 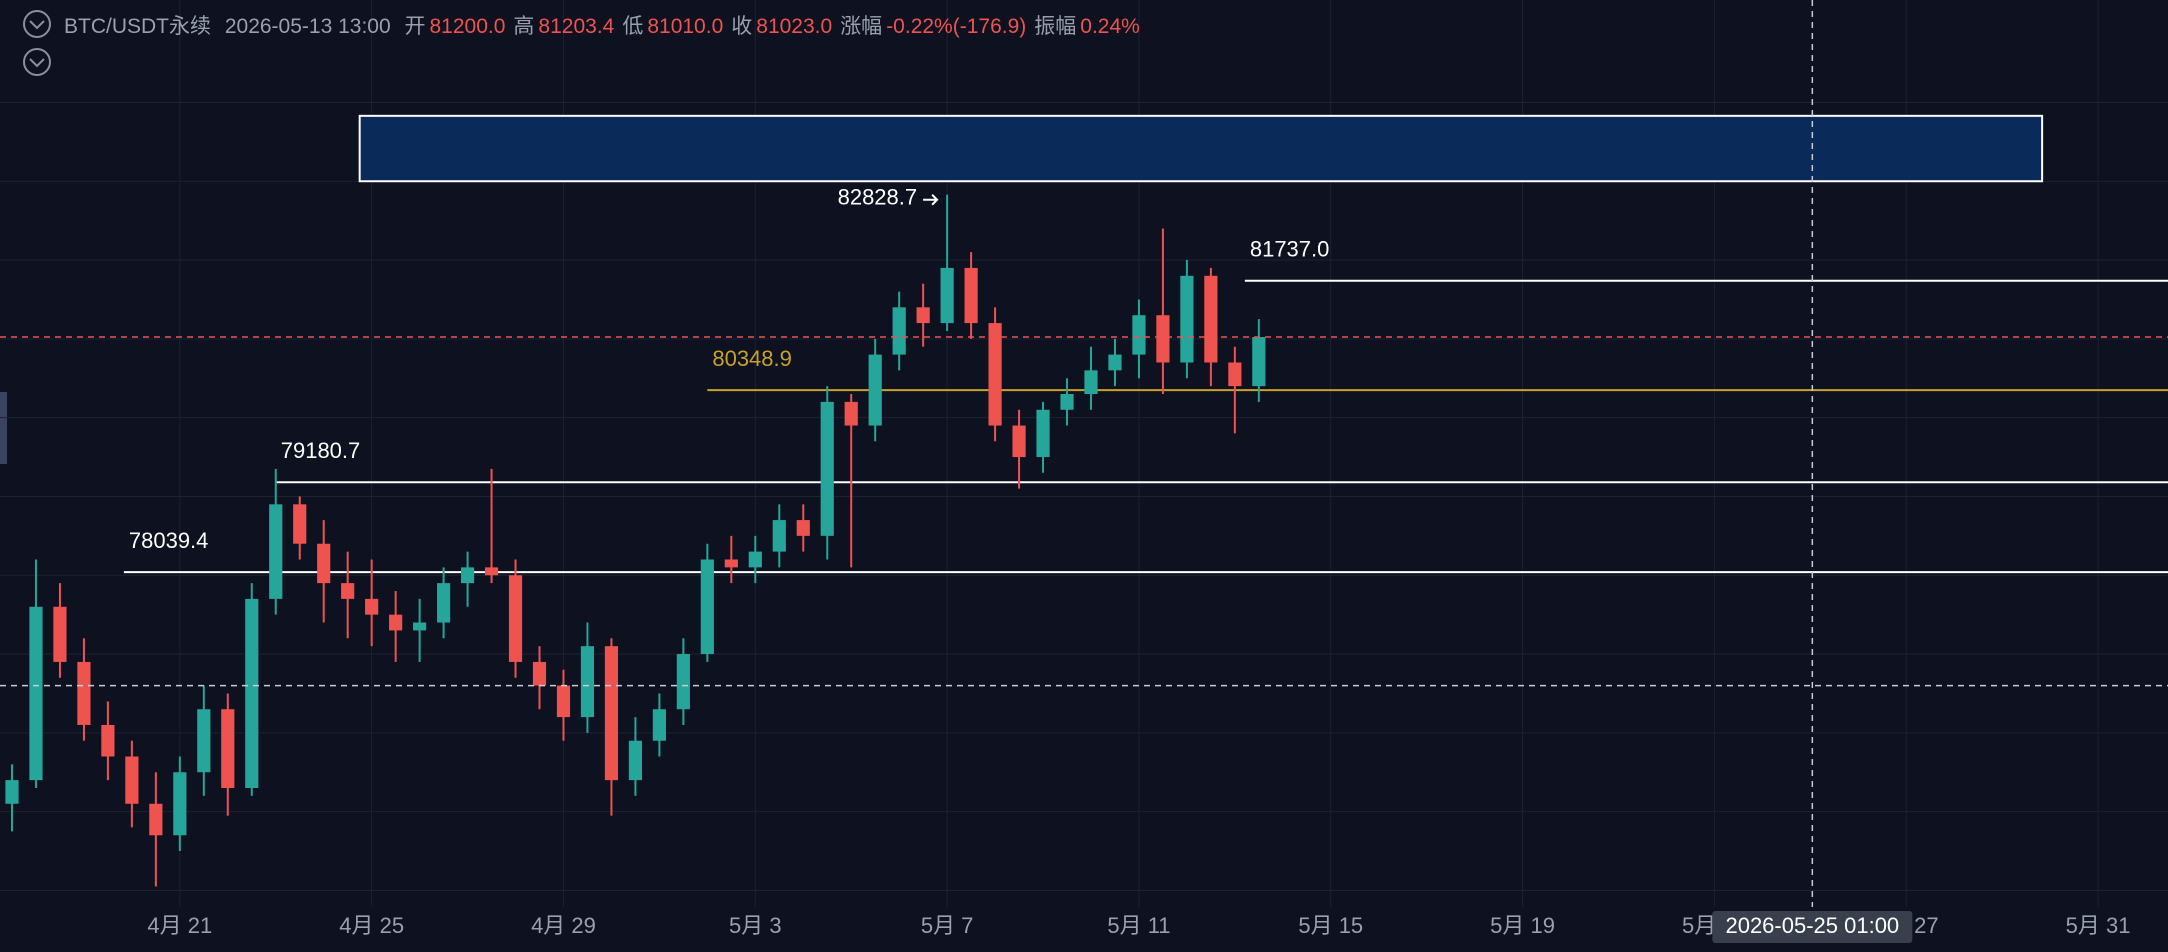 What do you see at coordinates (576, 26) in the screenshot?
I see `field-value: 81203.4` at bounding box center [576, 26].